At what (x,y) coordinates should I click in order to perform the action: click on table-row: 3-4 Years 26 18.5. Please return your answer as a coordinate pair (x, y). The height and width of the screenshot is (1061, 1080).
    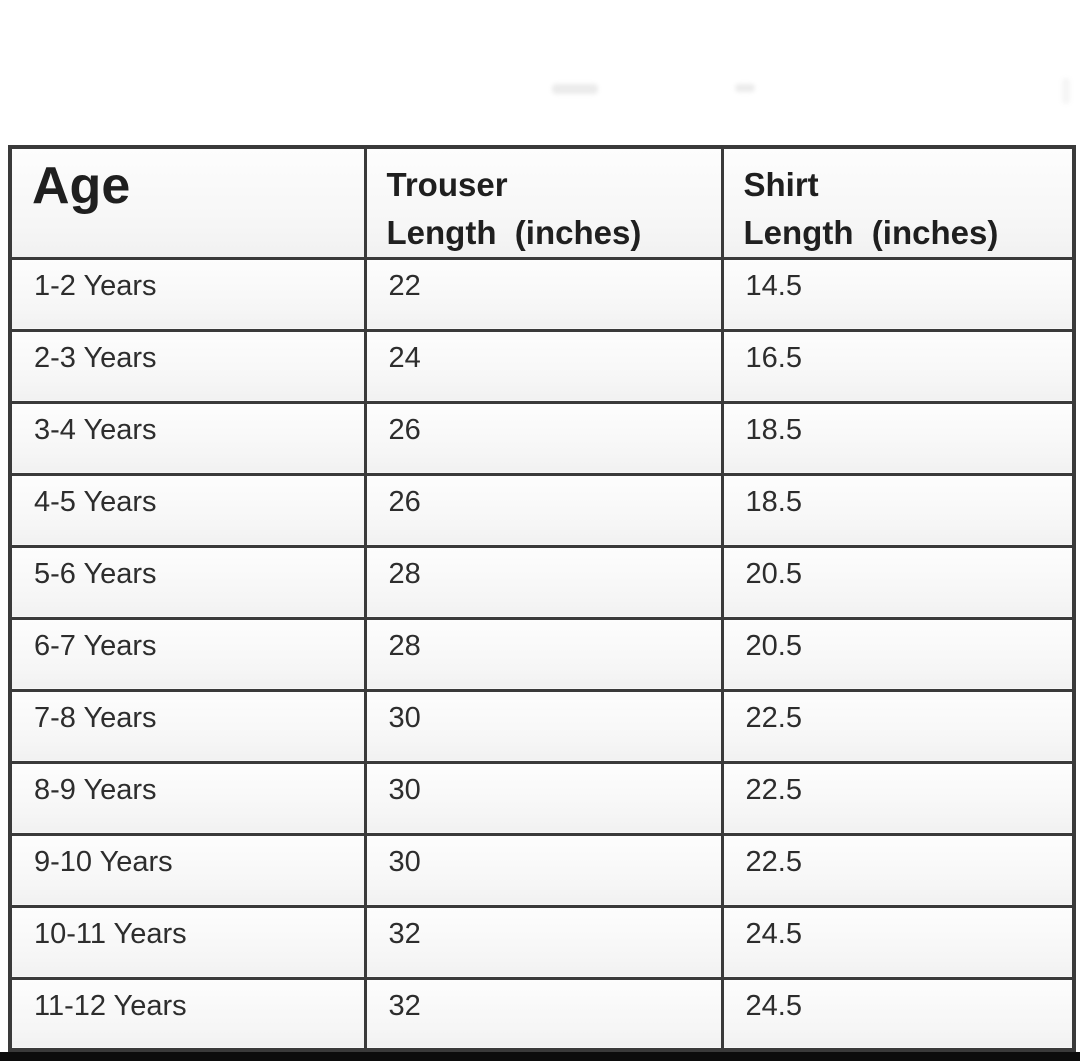
    Looking at the image, I should click on (542, 438).